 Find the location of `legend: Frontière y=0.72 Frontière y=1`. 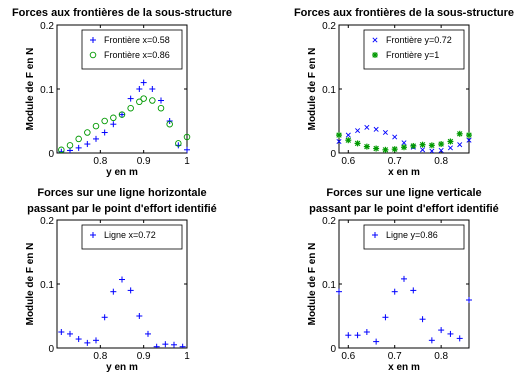

legend: Frontière y=0.72 Frontière y=1 is located at coordinates (414, 49).